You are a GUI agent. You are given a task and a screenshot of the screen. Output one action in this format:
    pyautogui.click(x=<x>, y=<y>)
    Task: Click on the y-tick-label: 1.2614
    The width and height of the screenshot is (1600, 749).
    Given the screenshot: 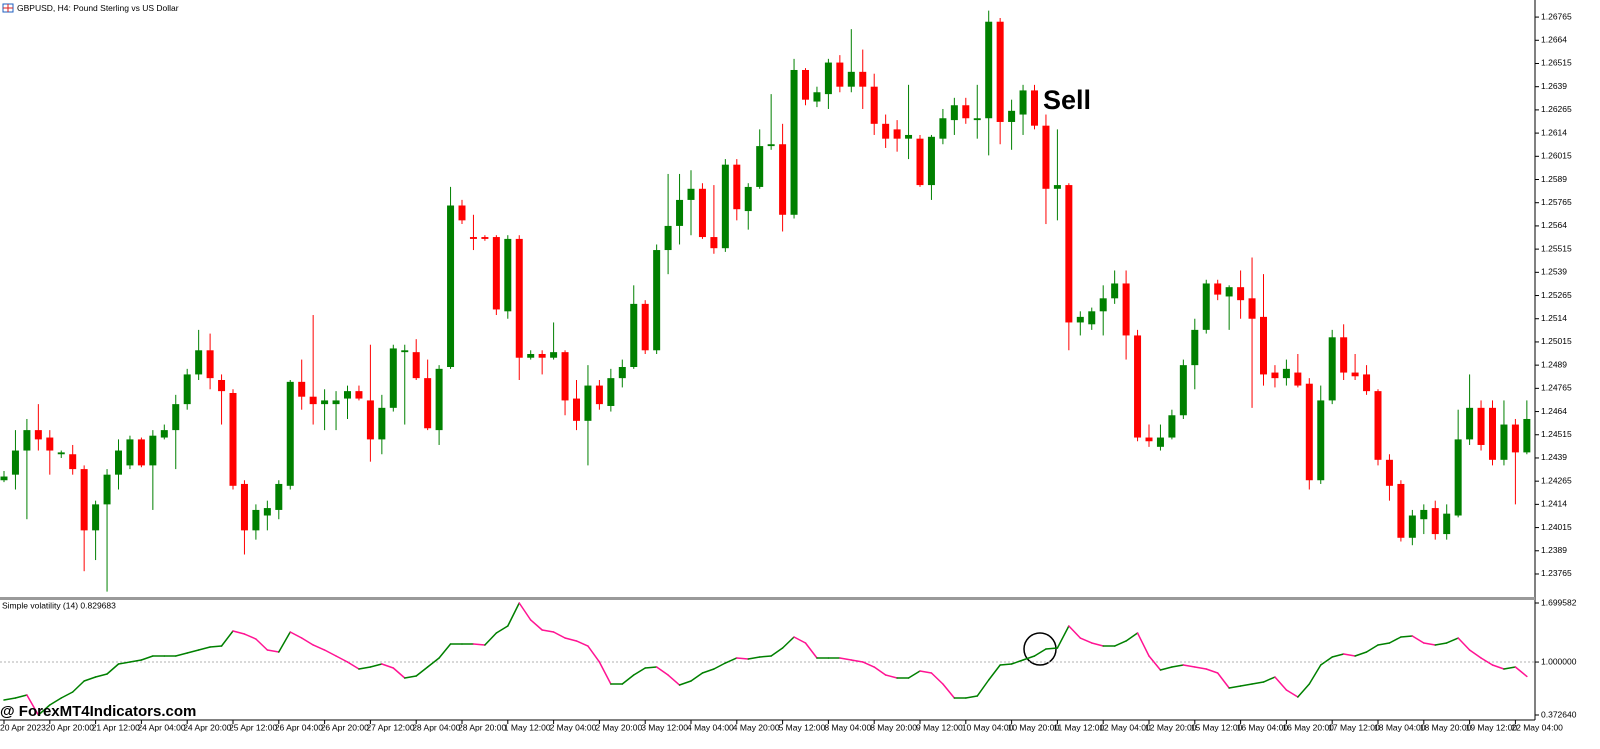 What is the action you would take?
    pyautogui.click(x=1554, y=132)
    